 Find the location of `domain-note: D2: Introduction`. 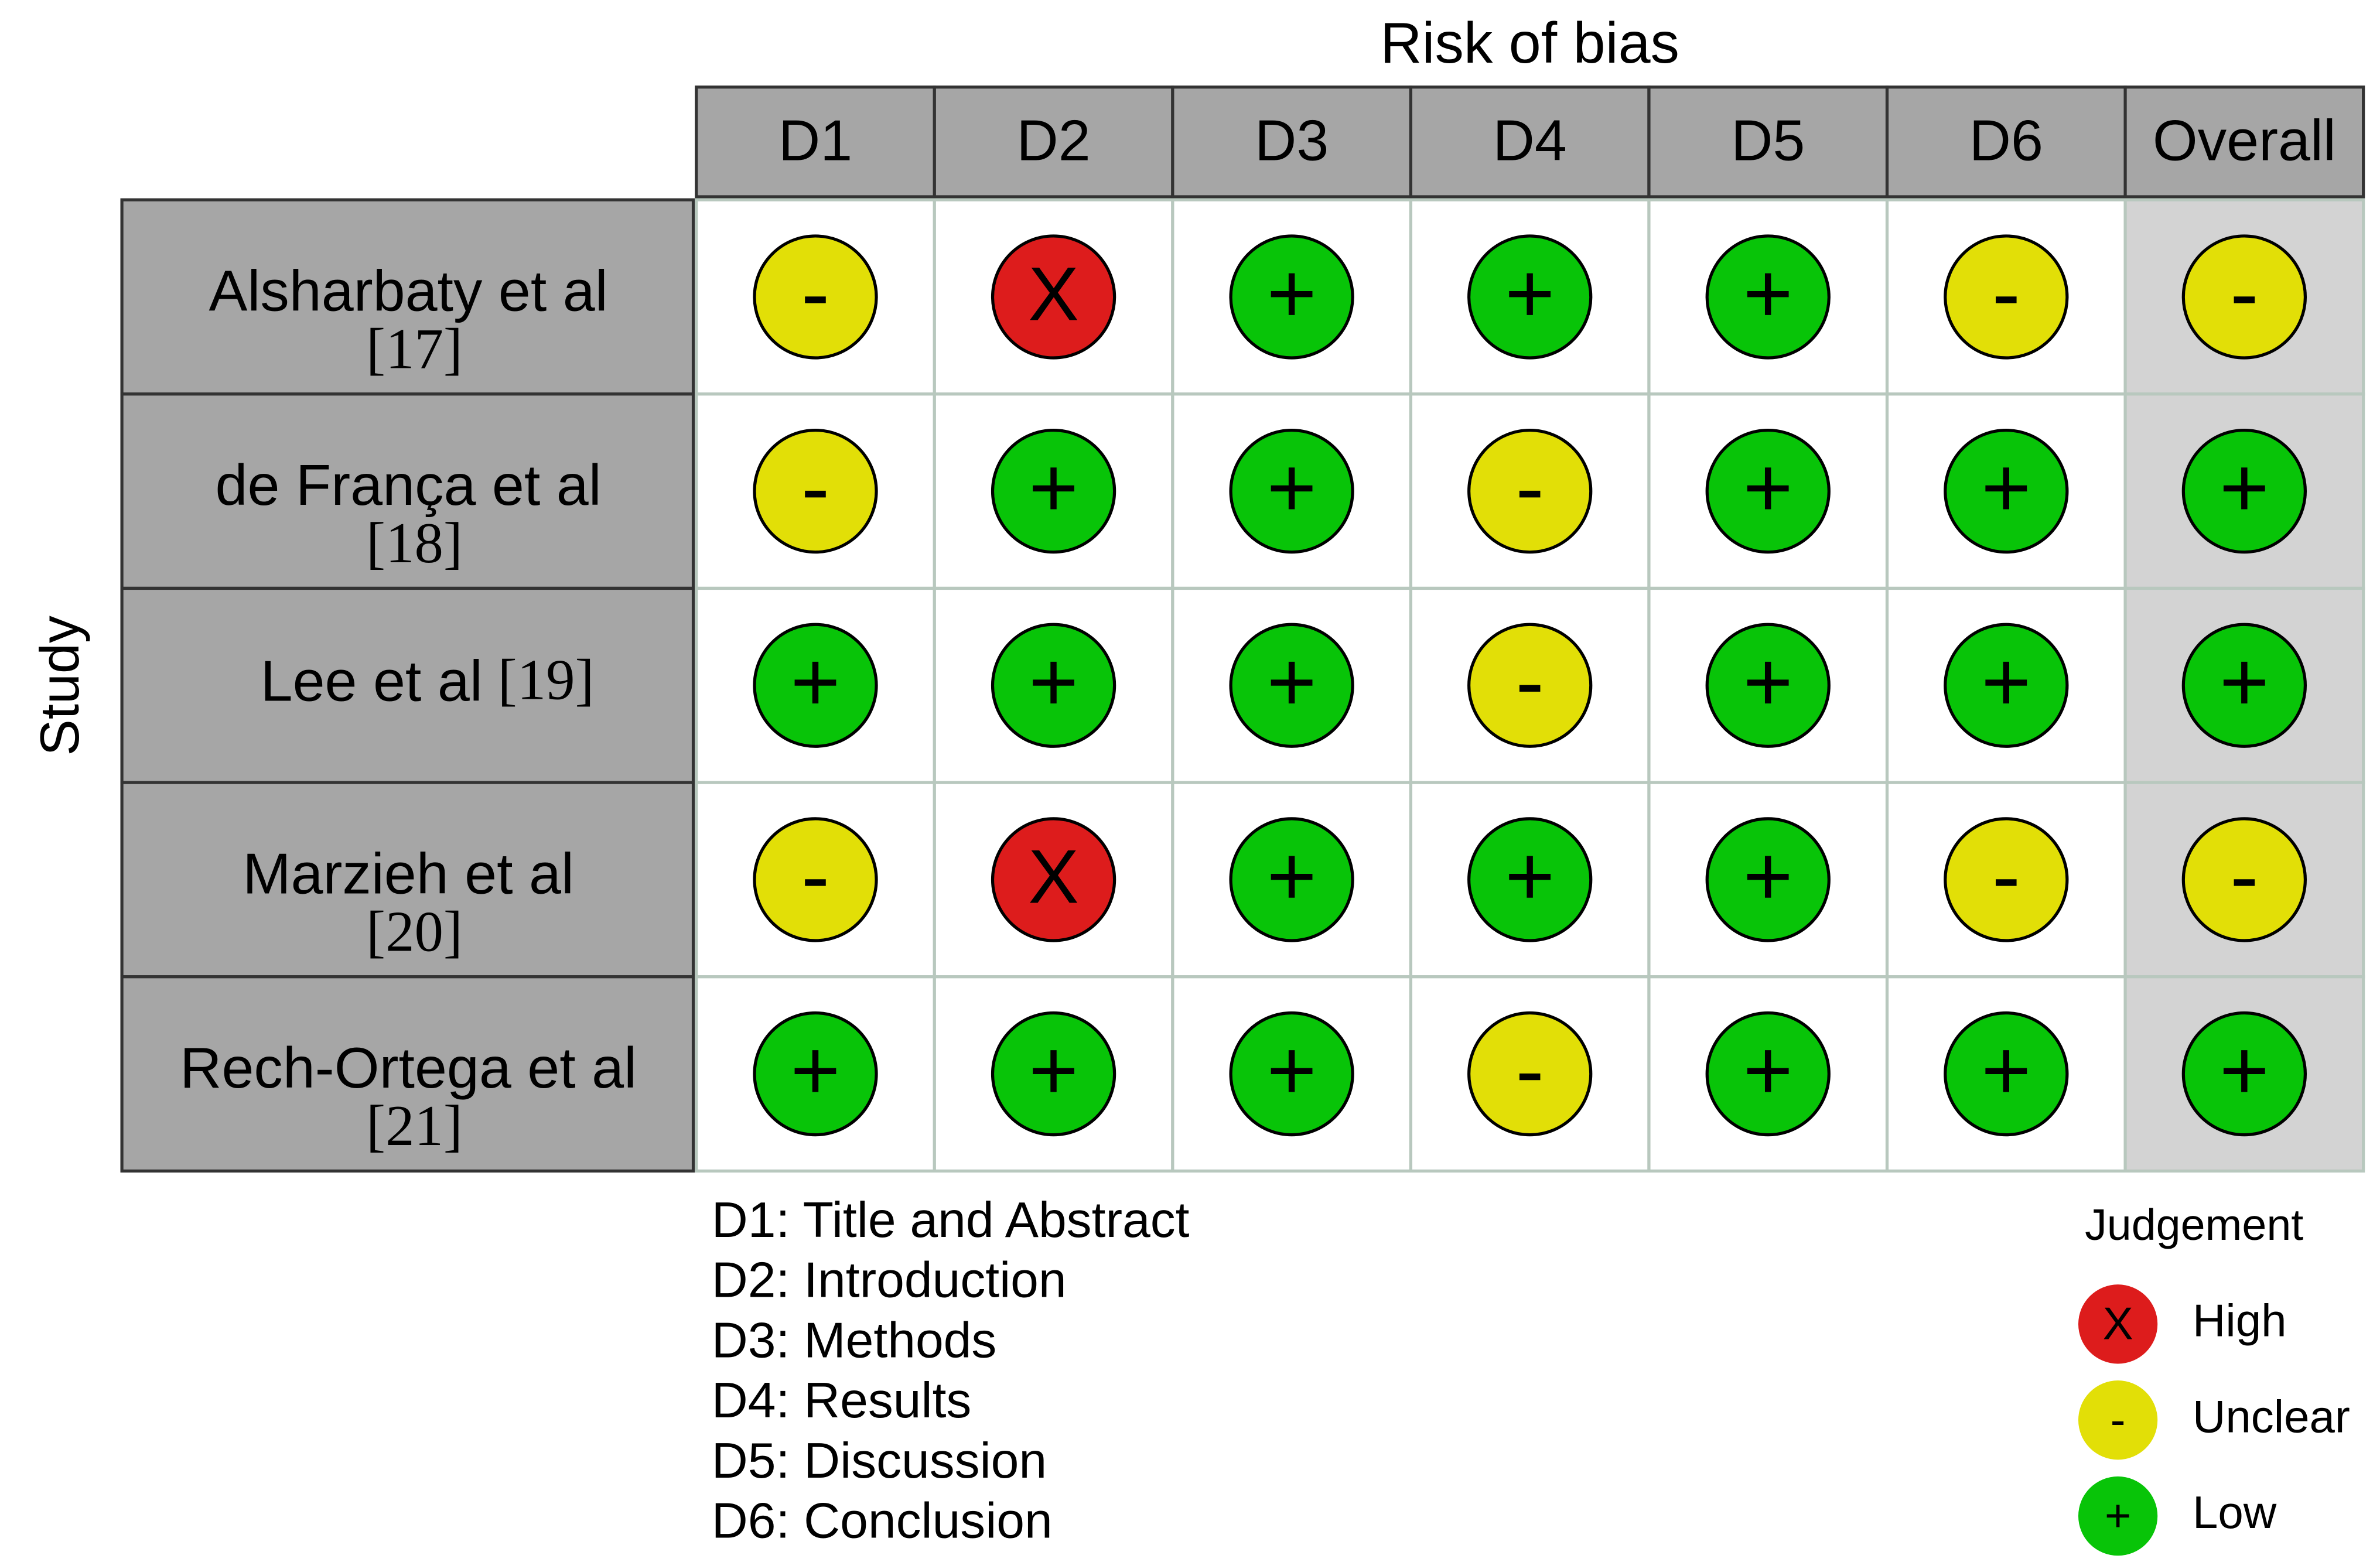

domain-note: D2: Introduction is located at coordinates (889, 1280).